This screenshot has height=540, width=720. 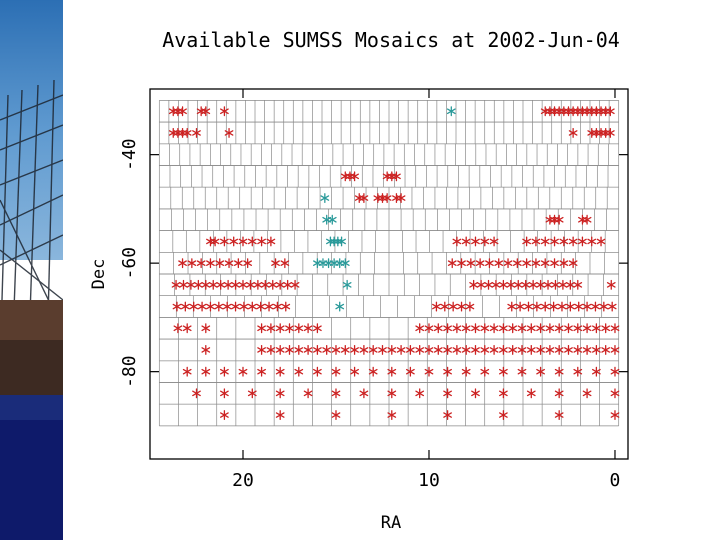 What do you see at coordinates (615, 480) in the screenshot?
I see `x-tick-label: 0` at bounding box center [615, 480].